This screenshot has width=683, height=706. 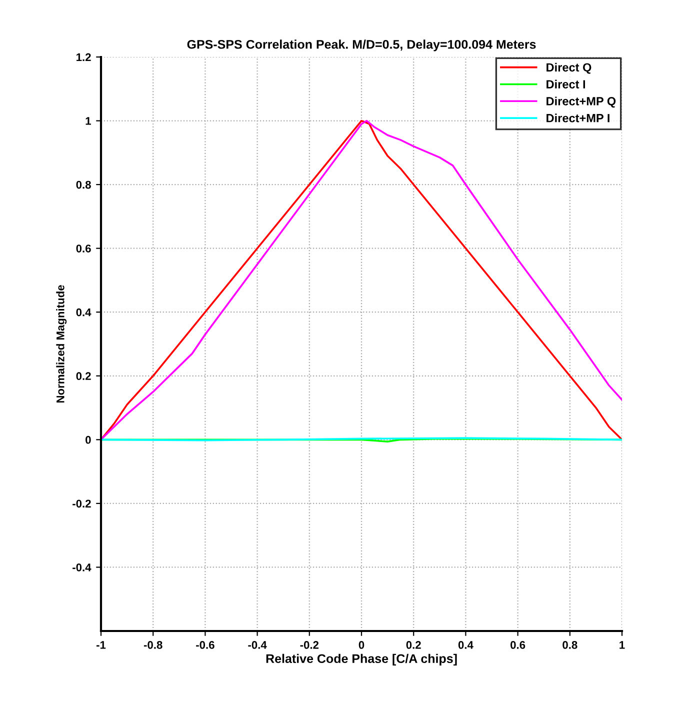 I want to click on x-tick-label: -1, so click(x=101, y=645).